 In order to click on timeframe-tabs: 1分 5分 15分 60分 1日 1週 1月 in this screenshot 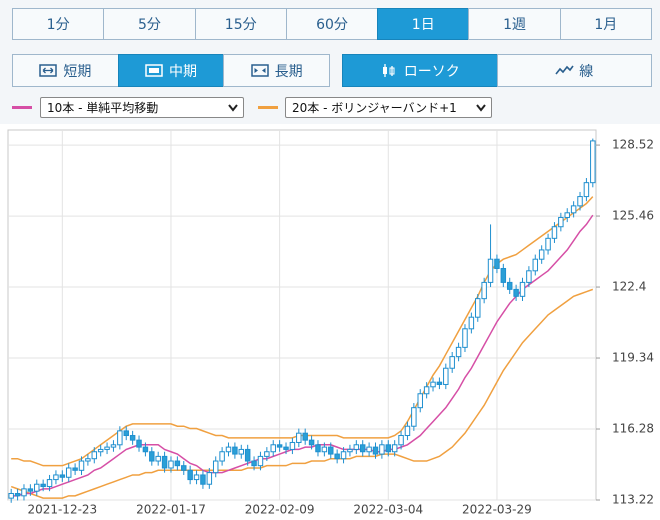, I will do `click(332, 24)`.